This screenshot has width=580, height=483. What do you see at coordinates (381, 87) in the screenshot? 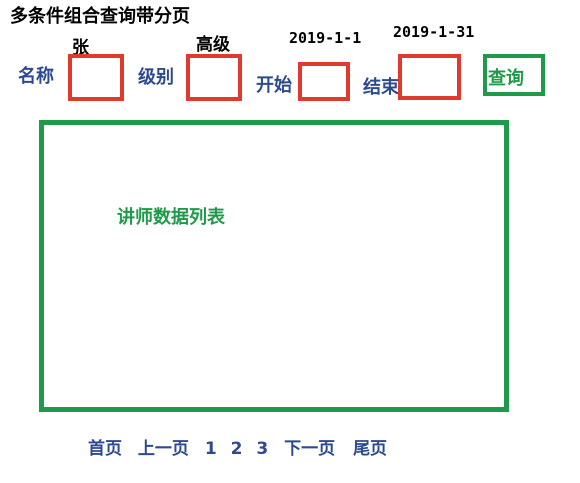
I see `end-label: 结束` at bounding box center [381, 87].